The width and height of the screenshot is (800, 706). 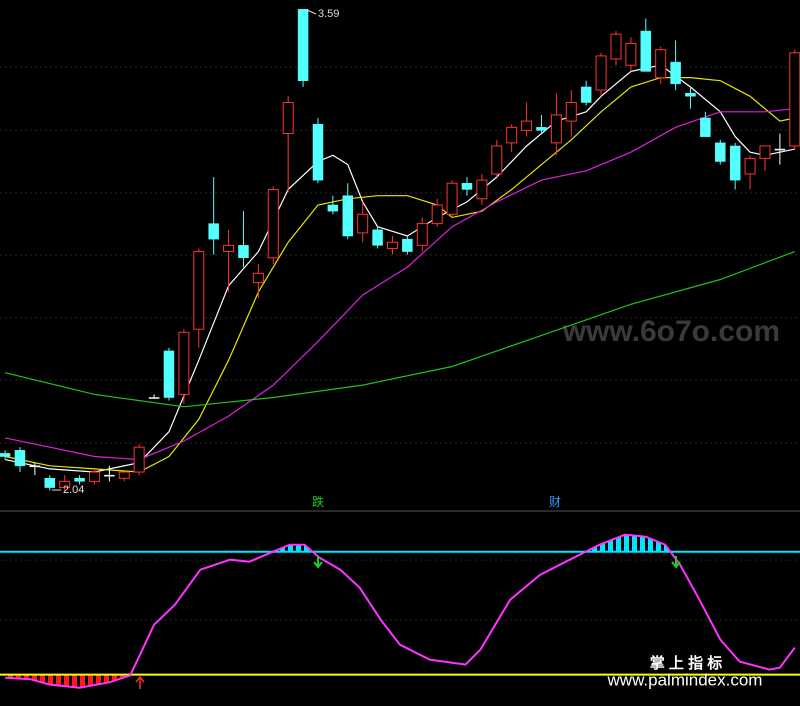 I want to click on low-label: 2.04, so click(x=73, y=490).